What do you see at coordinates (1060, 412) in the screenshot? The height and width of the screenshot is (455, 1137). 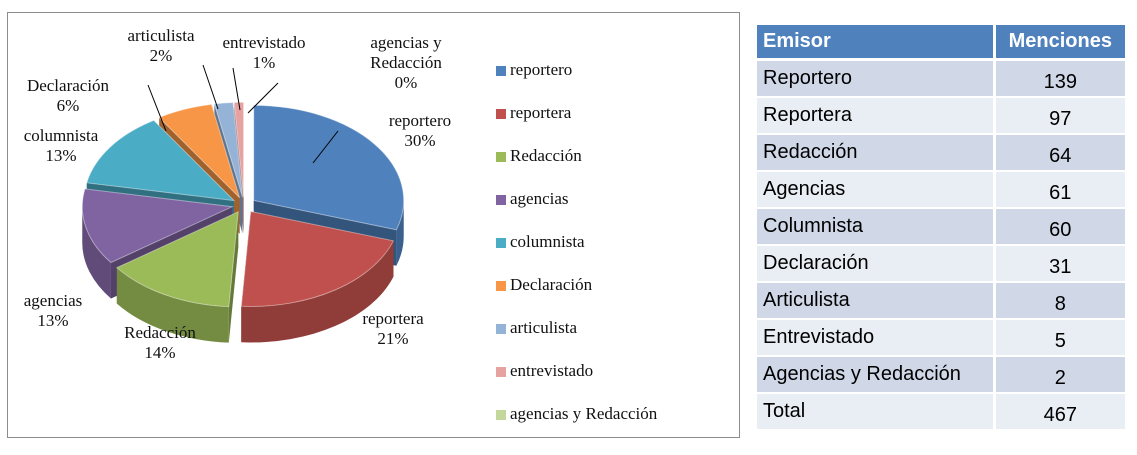 I see `table-cell: 467` at bounding box center [1060, 412].